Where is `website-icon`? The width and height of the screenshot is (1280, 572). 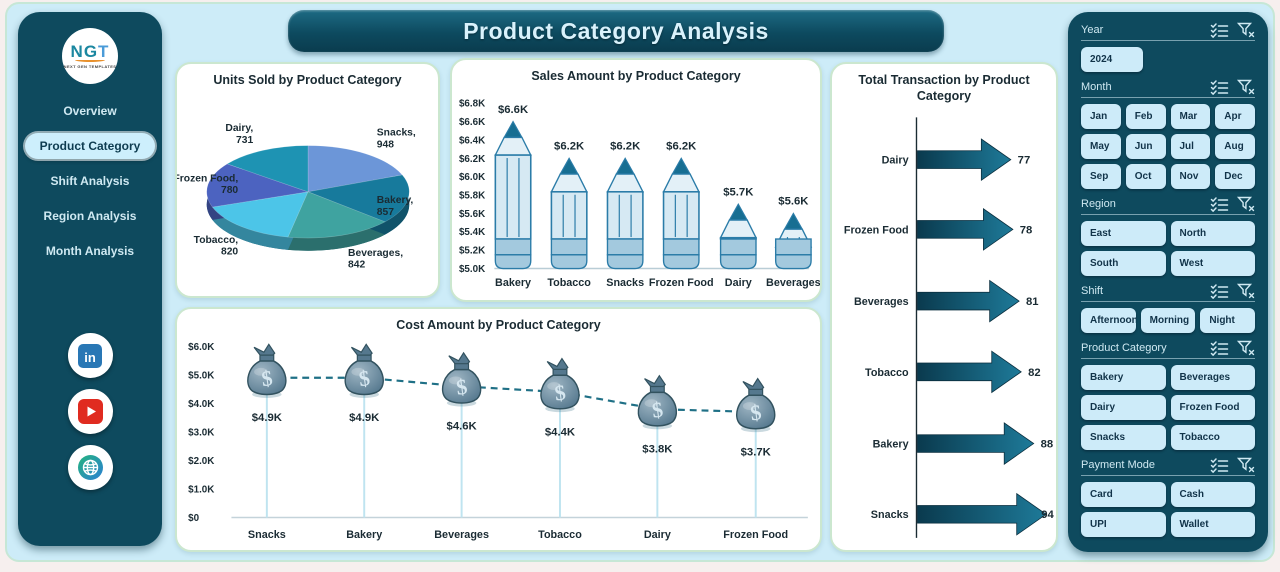 website-icon is located at coordinates (90, 467).